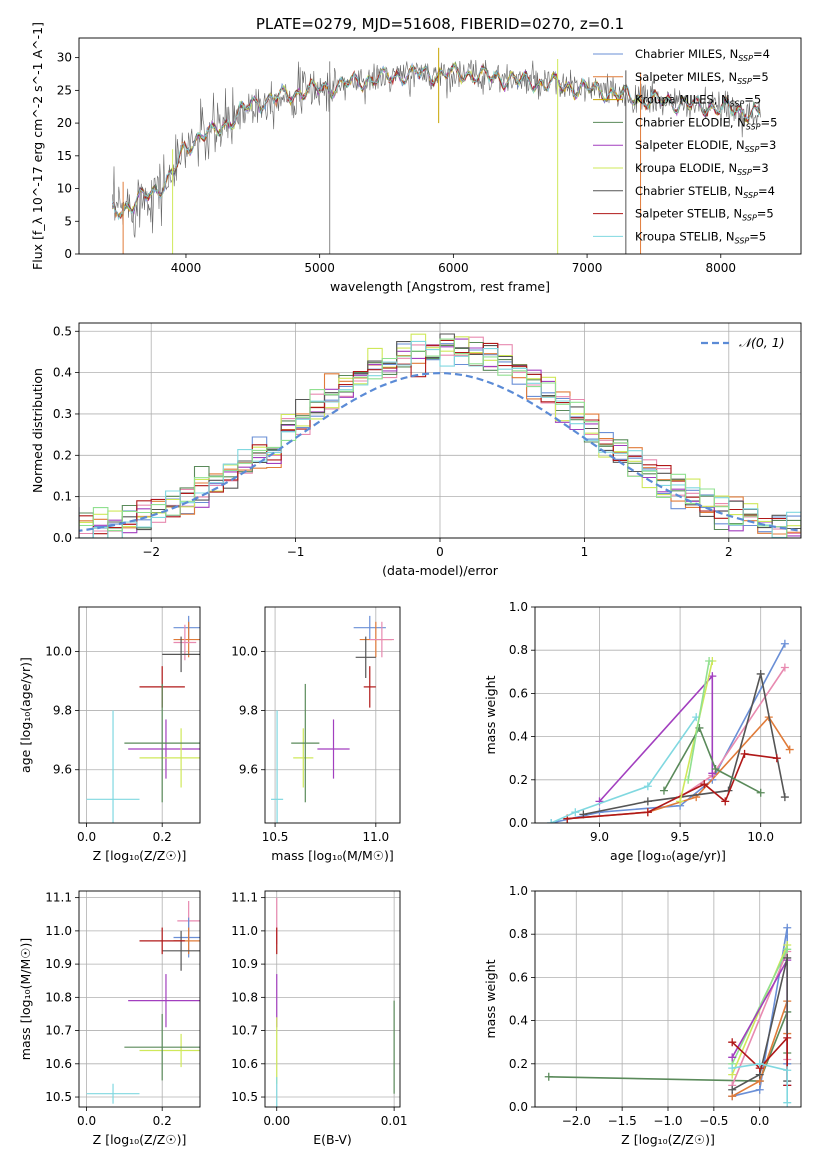  What do you see at coordinates (332, 1139) in the screenshot?
I see `x-axis-label: E(B-V)` at bounding box center [332, 1139].